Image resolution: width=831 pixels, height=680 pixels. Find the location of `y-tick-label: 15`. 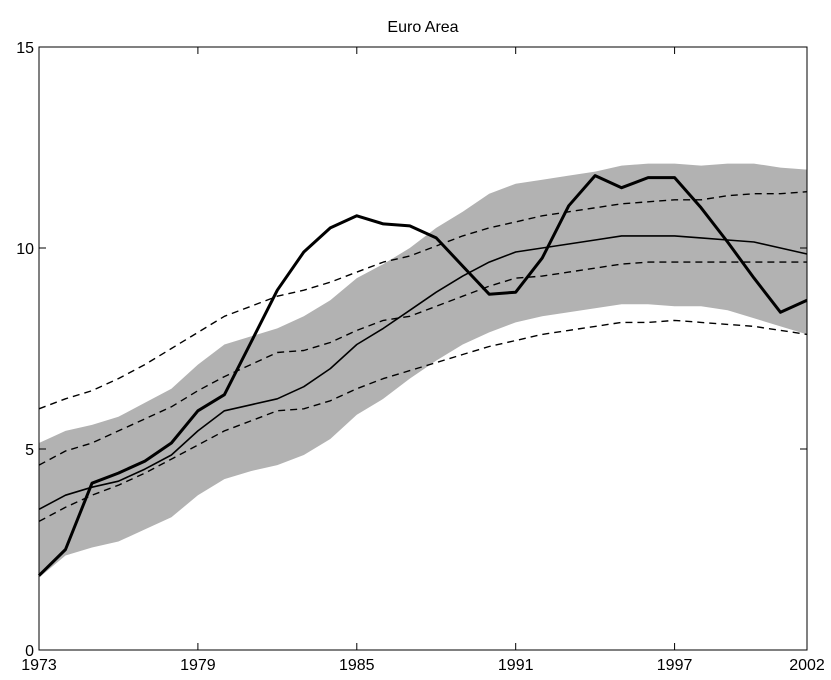

y-tick-label: 15 is located at coordinates (25, 48).